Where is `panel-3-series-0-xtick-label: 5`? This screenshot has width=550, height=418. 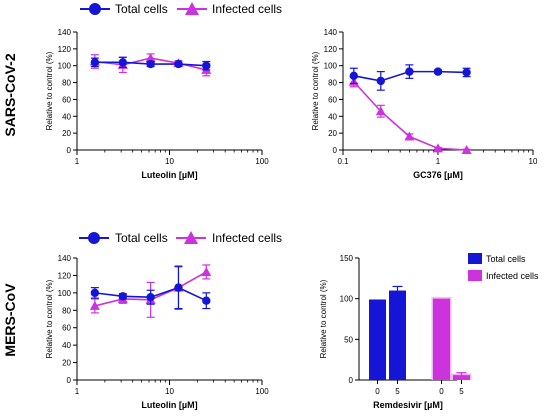
panel-3-series-0-xtick-label: 5 is located at coordinates (397, 391).